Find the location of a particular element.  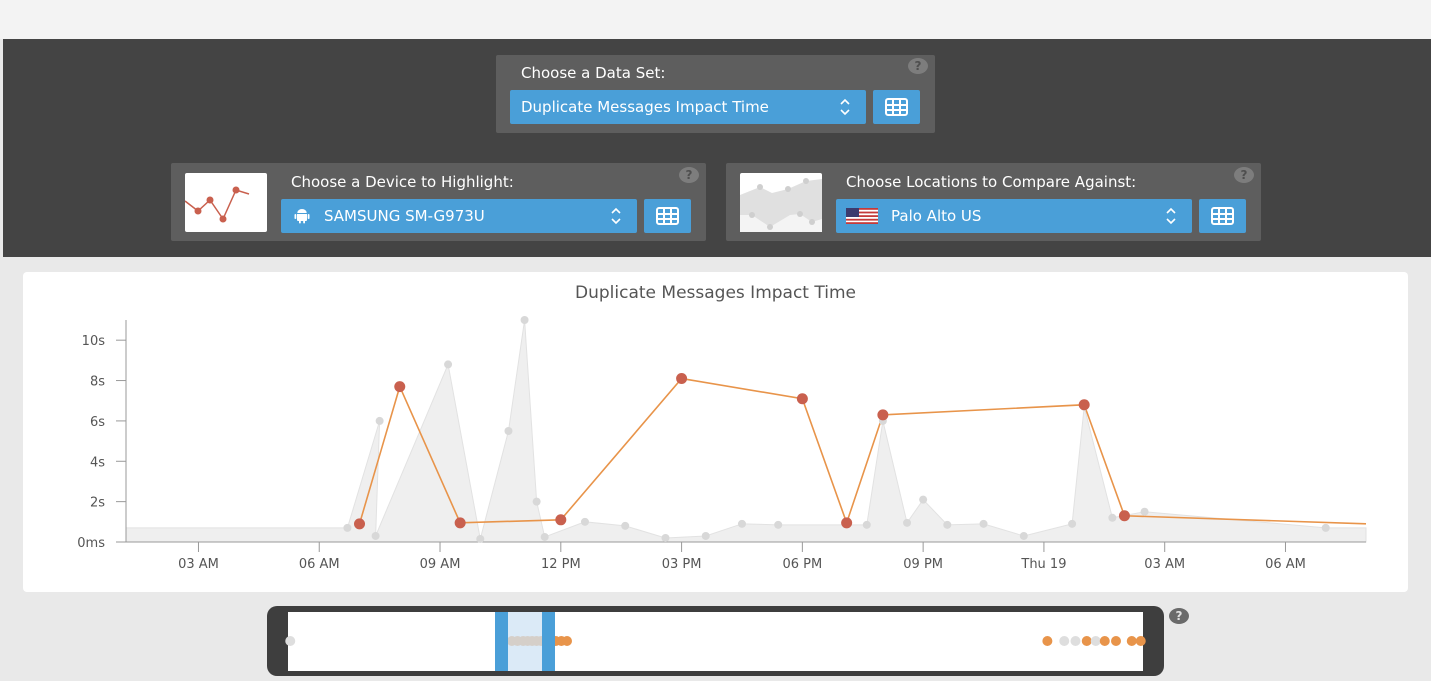

dataset-table-button is located at coordinates (896, 107).